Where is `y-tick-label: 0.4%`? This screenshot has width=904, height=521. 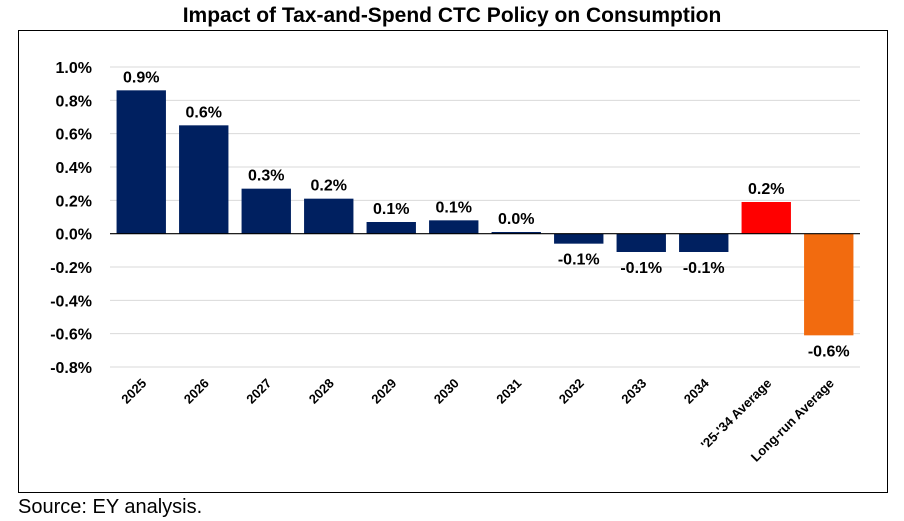
y-tick-label: 0.4% is located at coordinates (74, 168).